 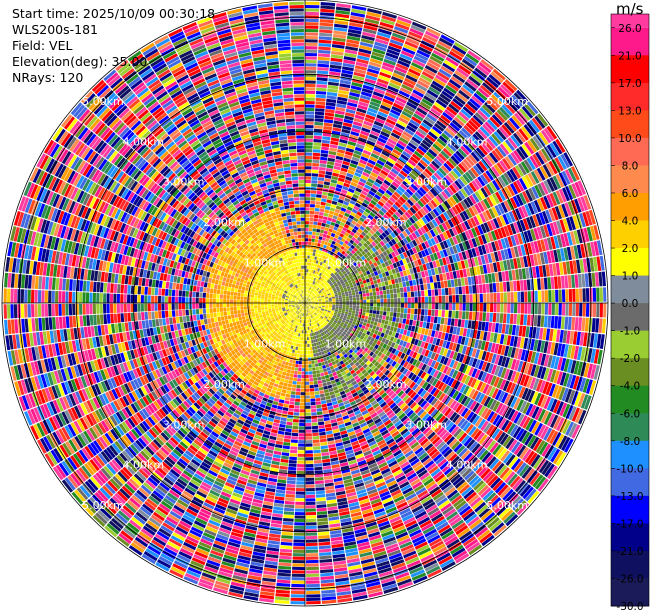 I want to click on gate-r32-g24, so click(x=388, y=313).